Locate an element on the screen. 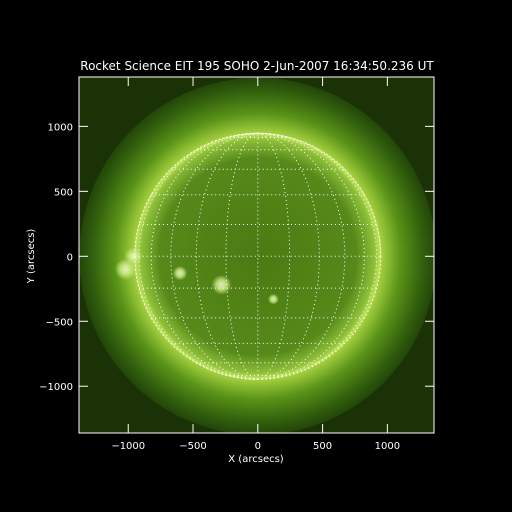 Image resolution: width=512 pixels, height=512 pixels. x-tick-label: 500 is located at coordinates (322, 446).